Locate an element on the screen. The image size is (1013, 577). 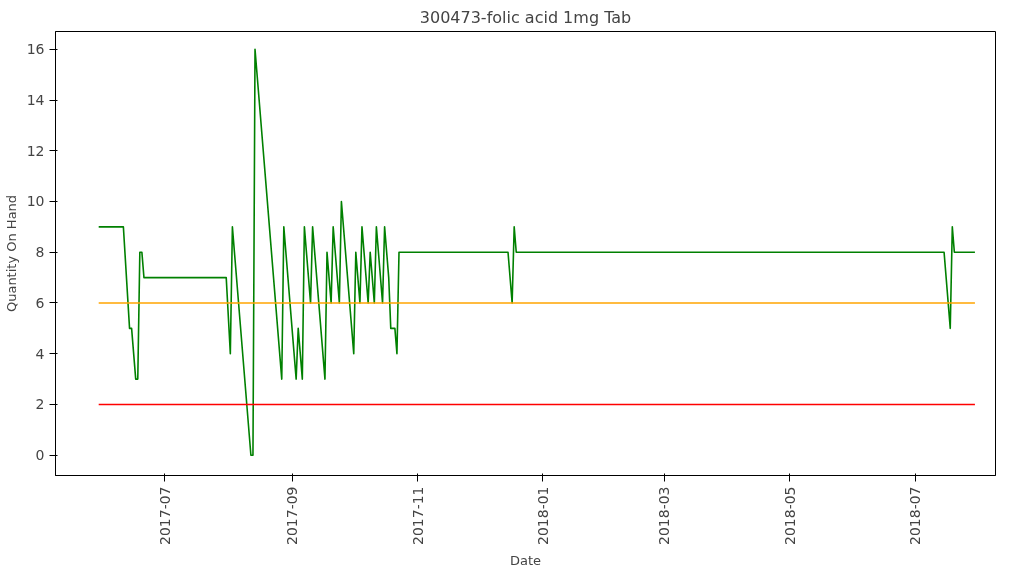
y-tick-label: 12 is located at coordinates (35, 150).